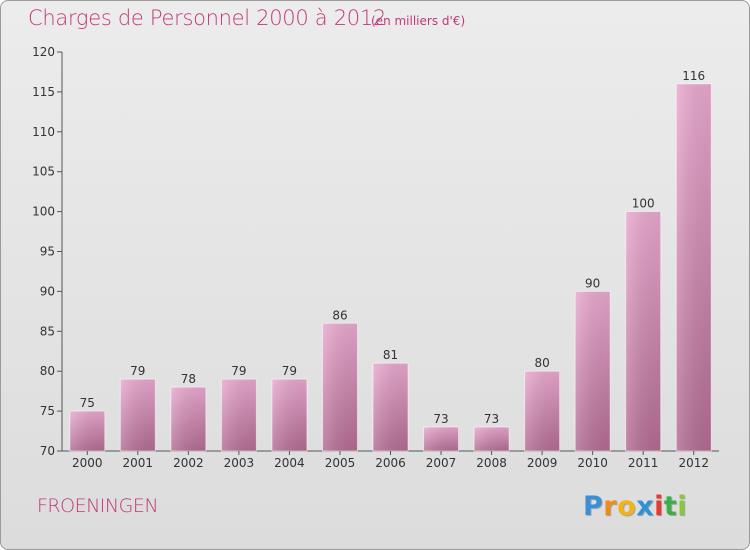  What do you see at coordinates (645, 506) in the screenshot?
I see `logo-letter: x` at bounding box center [645, 506].